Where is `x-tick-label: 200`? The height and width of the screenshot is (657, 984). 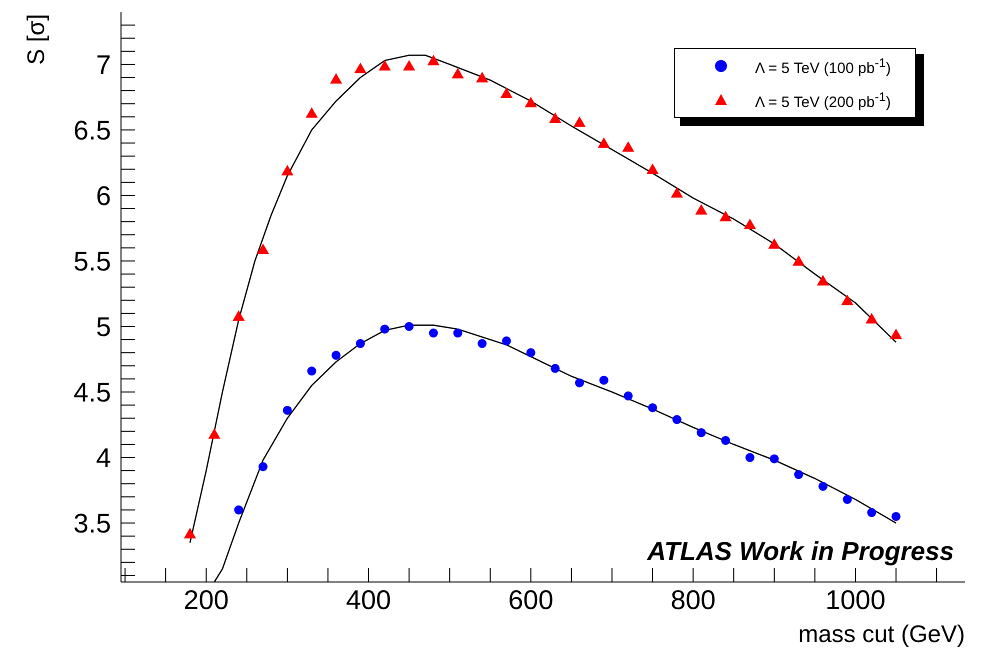
x-tick-label: 200 is located at coordinates (206, 600).